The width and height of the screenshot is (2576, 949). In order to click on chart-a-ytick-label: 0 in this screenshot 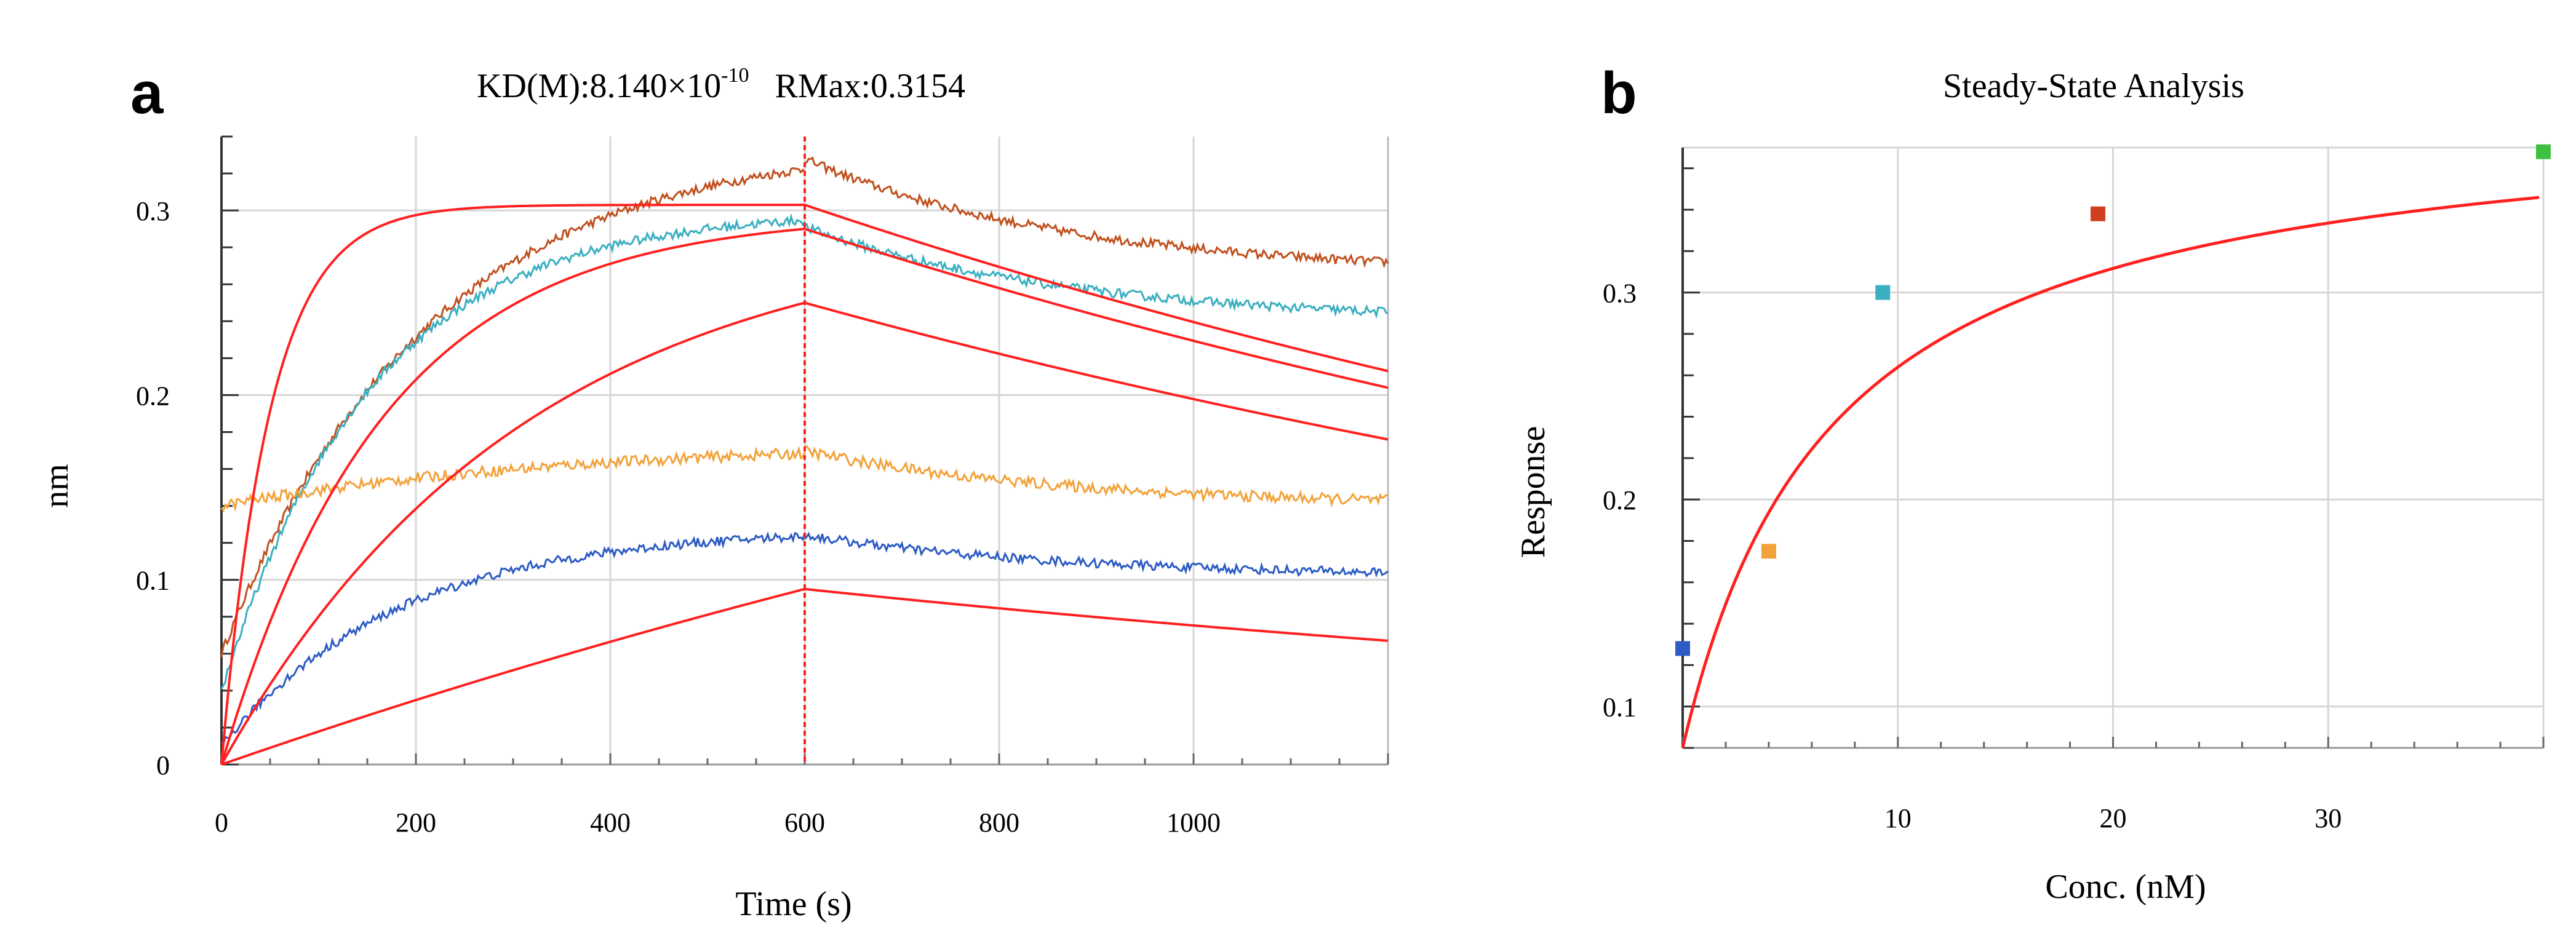, I will do `click(163, 765)`.